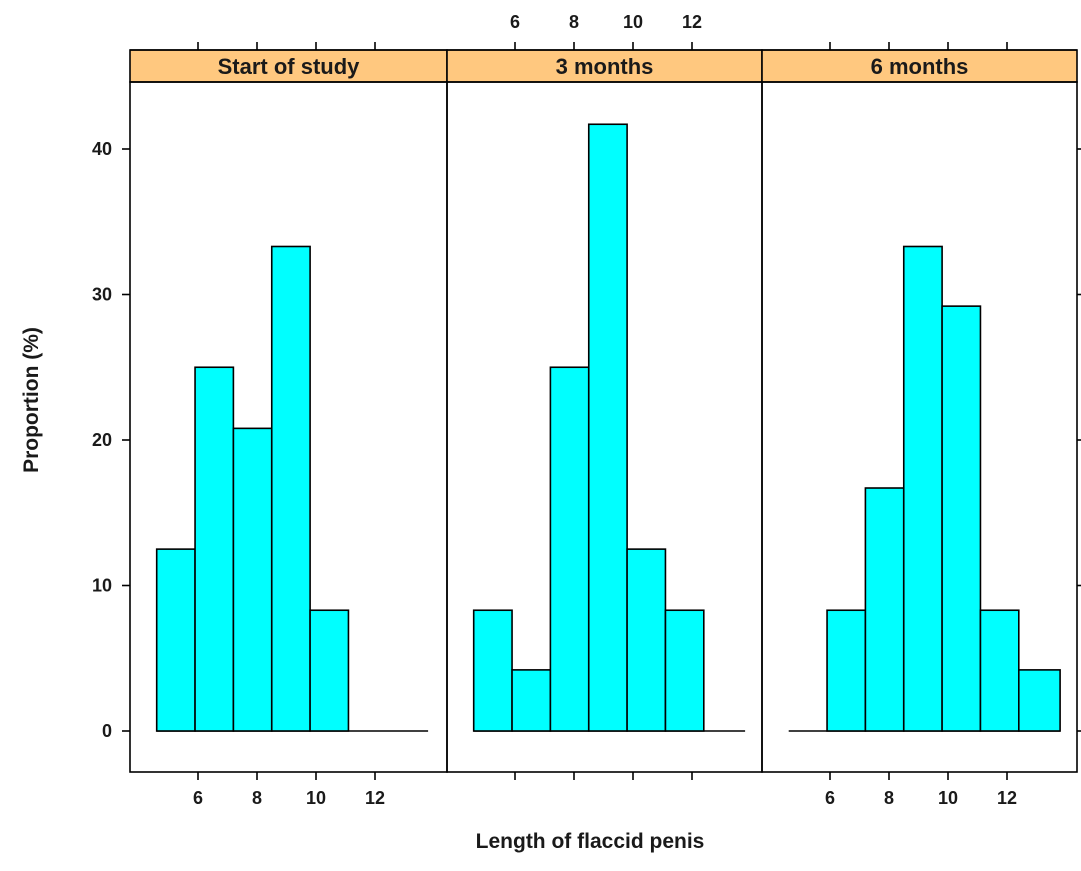 The height and width of the screenshot is (871, 1081). I want to click on y-tick-label: 20, so click(102, 440).